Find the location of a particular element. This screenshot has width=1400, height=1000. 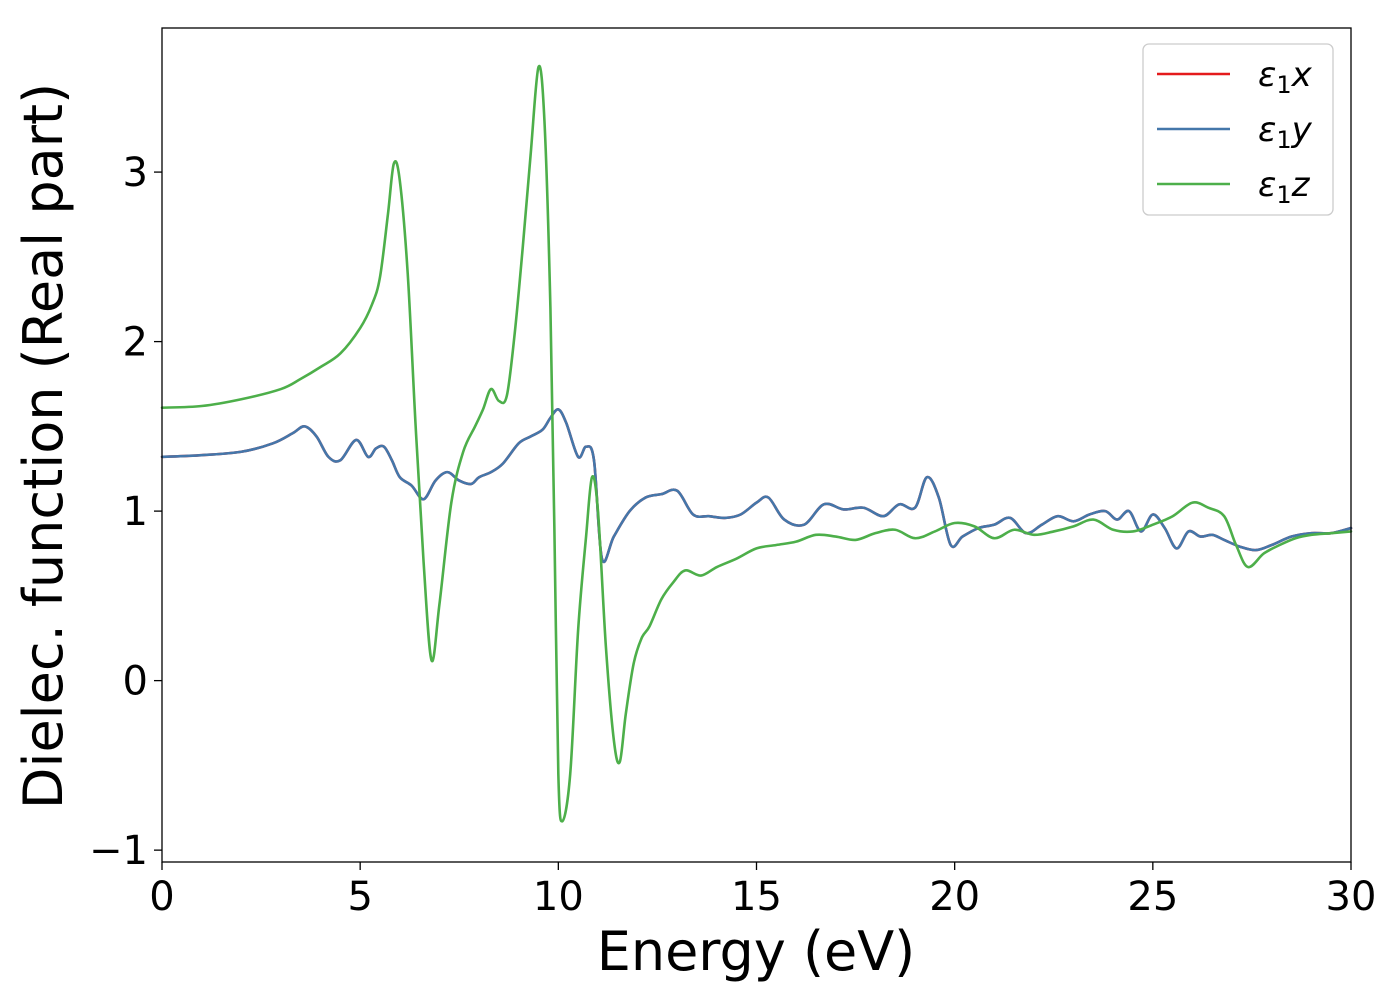

y-tick-label: 0 is located at coordinates (135, 682).